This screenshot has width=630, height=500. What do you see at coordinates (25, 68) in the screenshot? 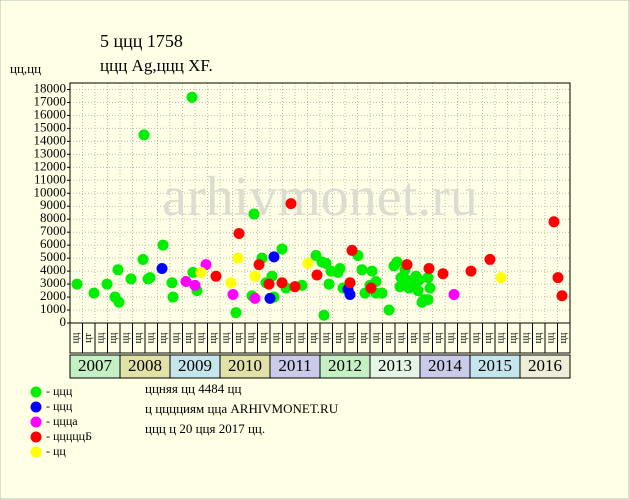
I see `y-axis-label: цц,цц` at bounding box center [25, 68].